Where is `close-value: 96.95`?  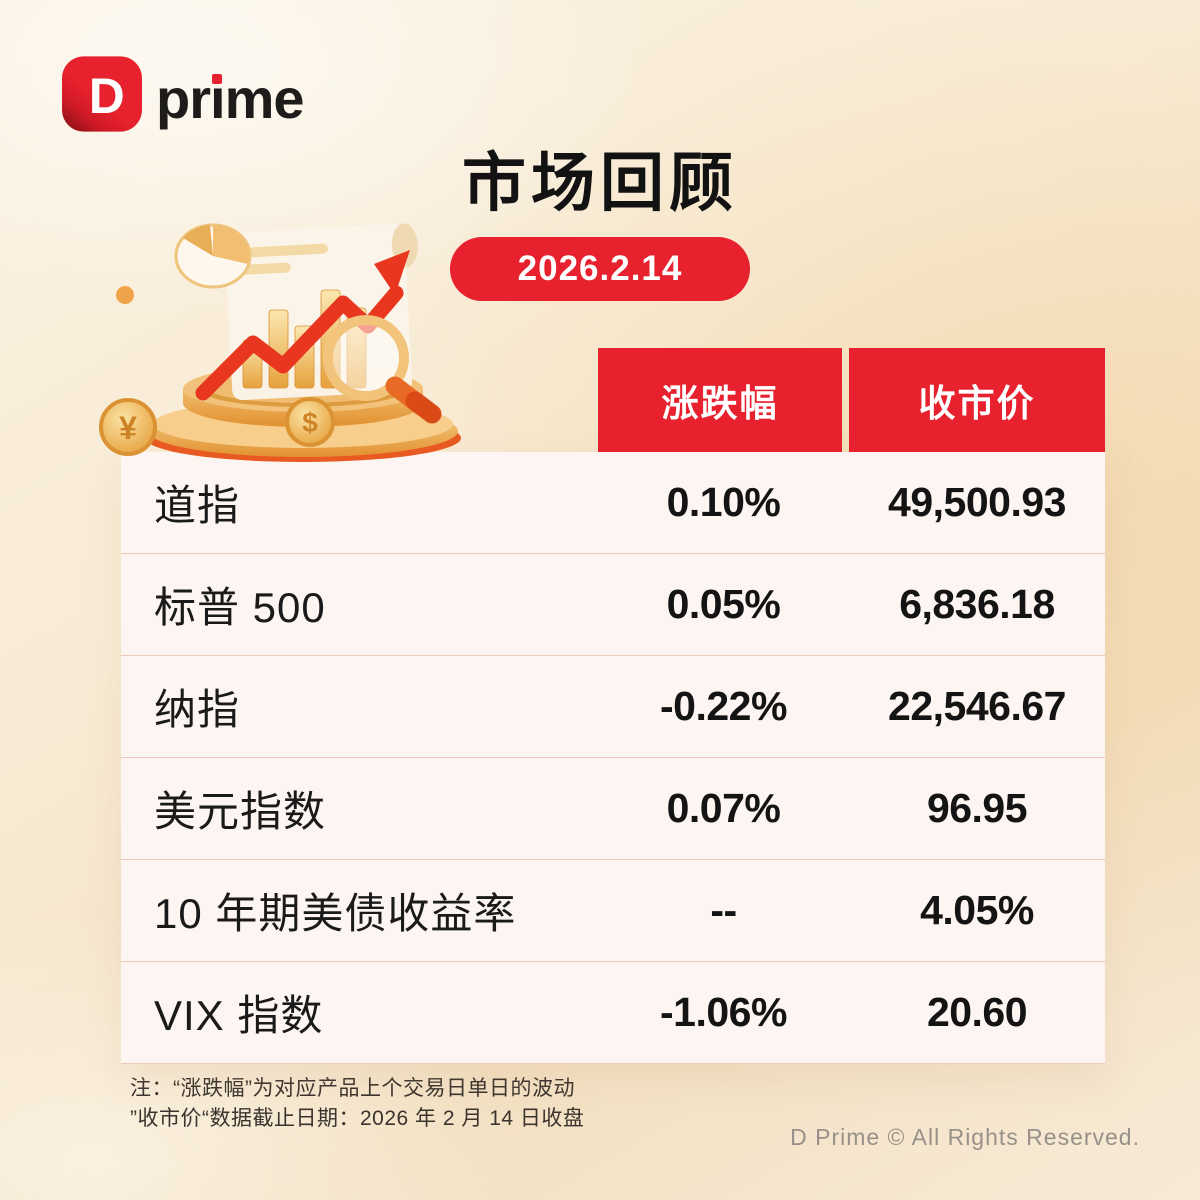
close-value: 96.95 is located at coordinates (977, 808).